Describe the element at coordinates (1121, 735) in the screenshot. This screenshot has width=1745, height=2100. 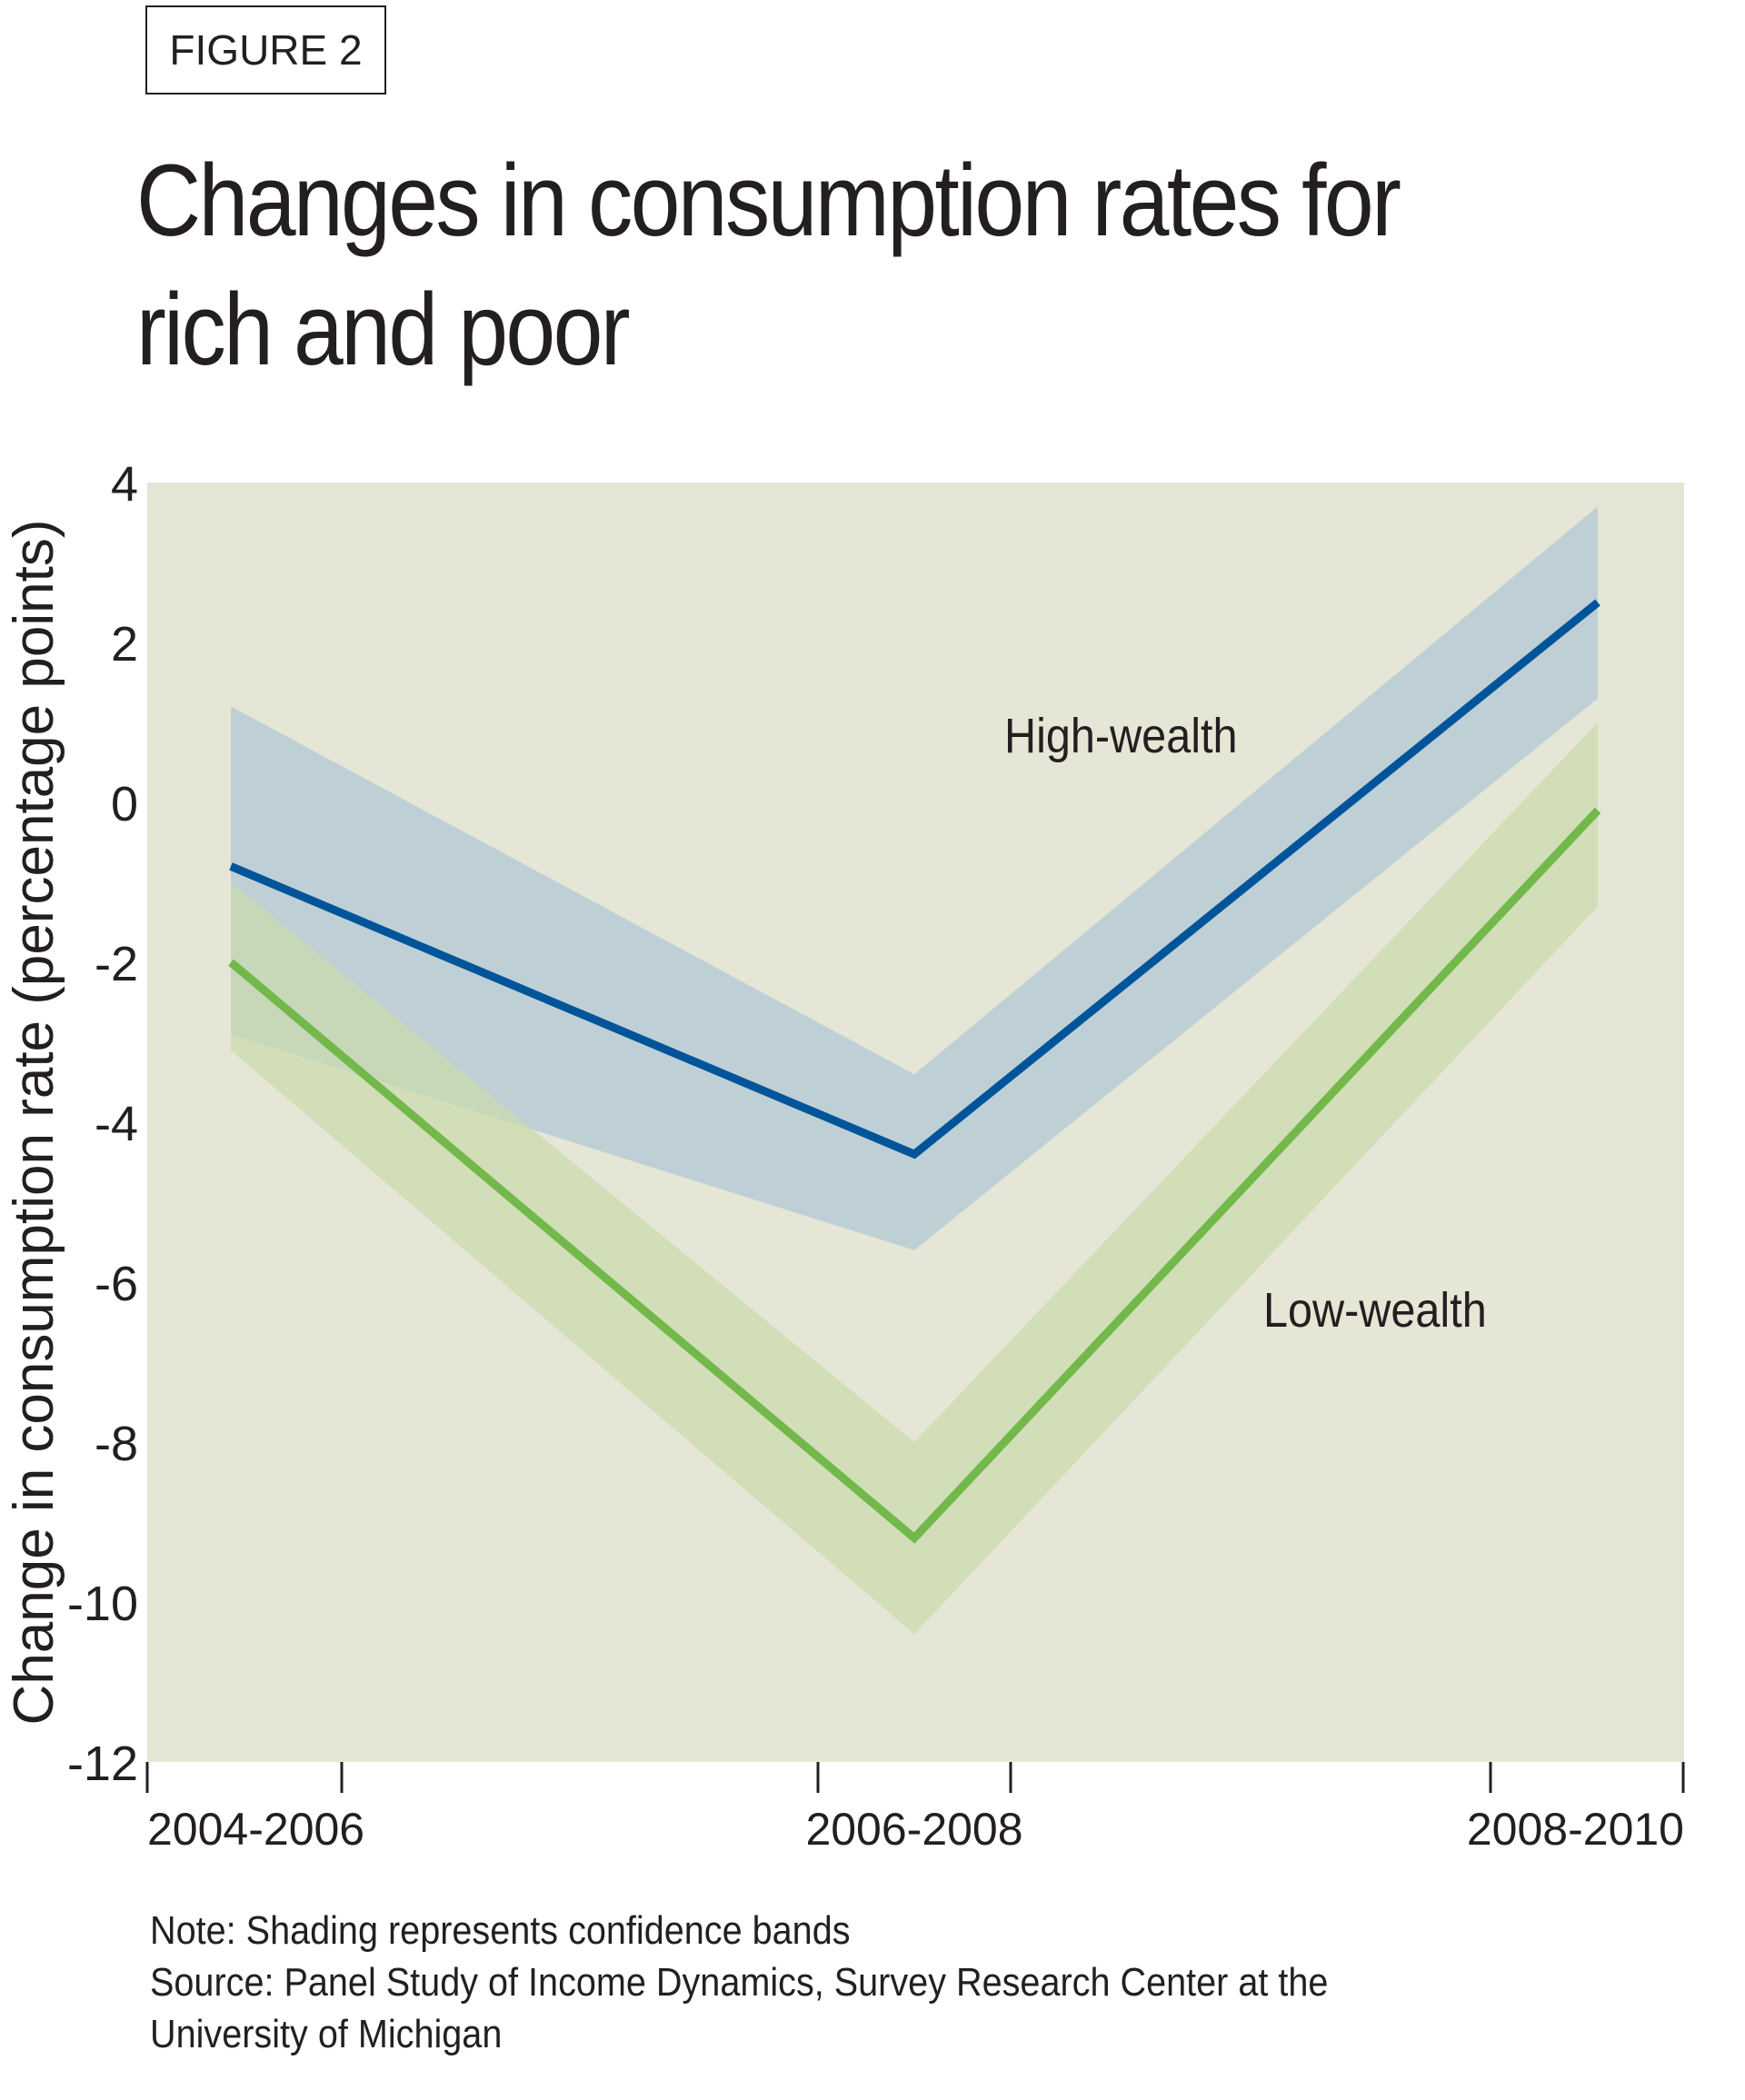
I see `series-label: High-wealth` at that location.